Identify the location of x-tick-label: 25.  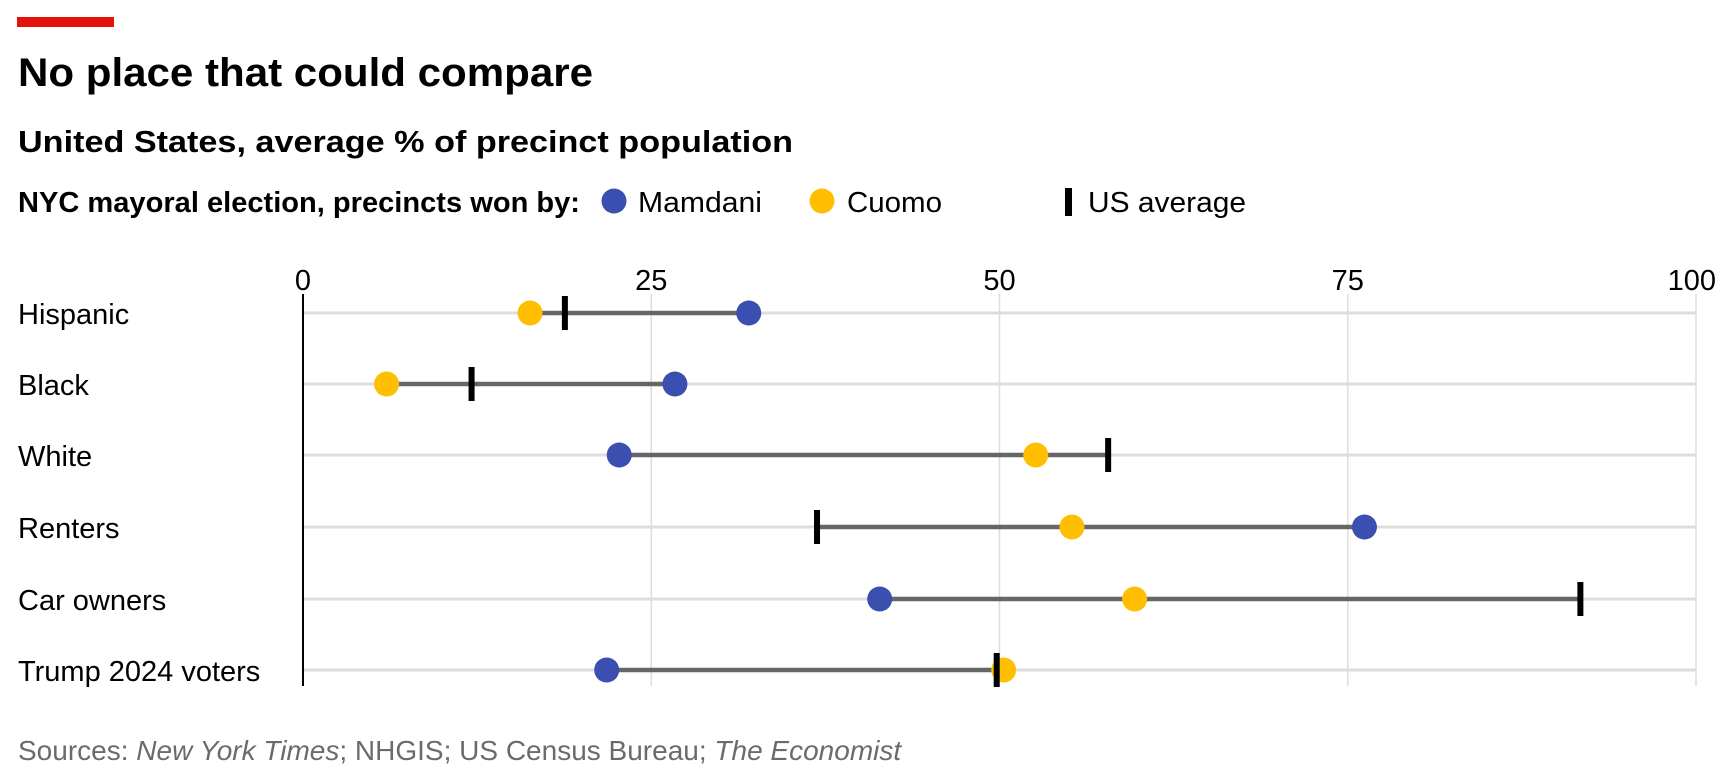
(651, 281).